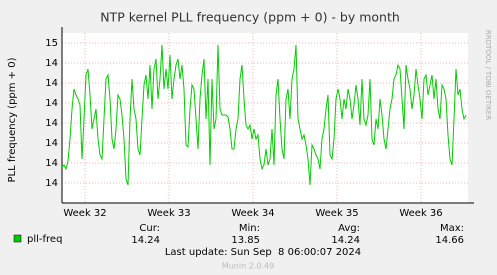 The width and height of the screenshot is (497, 275). Describe the element at coordinates (420, 213) in the screenshot. I see `x-tick-label: Week 36` at that location.